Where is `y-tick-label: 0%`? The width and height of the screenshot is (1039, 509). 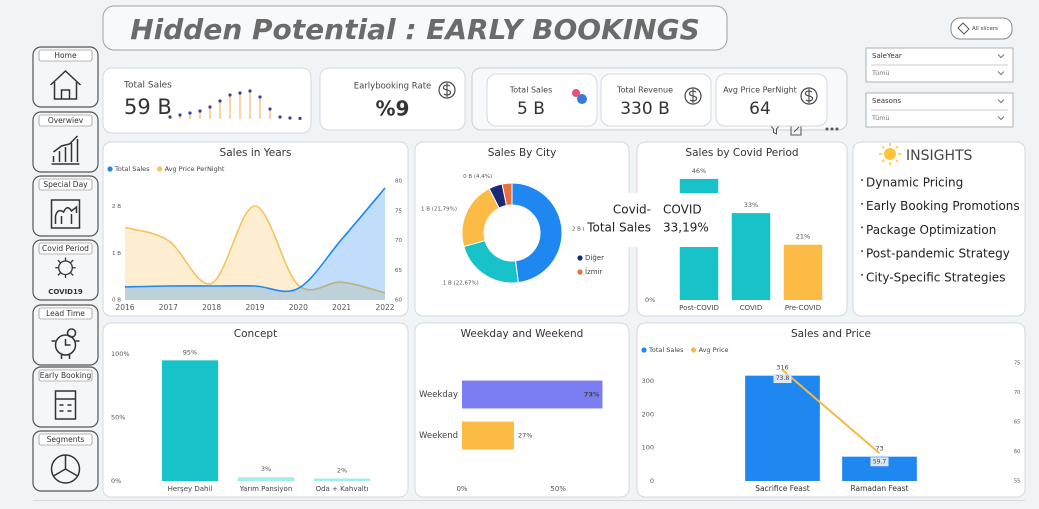 y-tick-label: 0% is located at coordinates (650, 300).